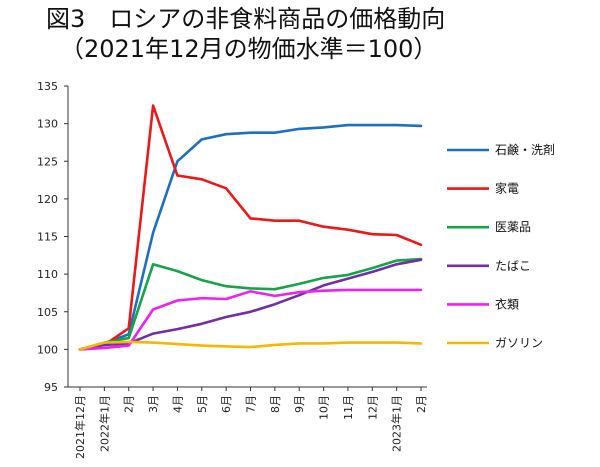 The height and width of the screenshot is (467, 600). I want to click on legend-label-2: 医薬品, so click(513, 227).